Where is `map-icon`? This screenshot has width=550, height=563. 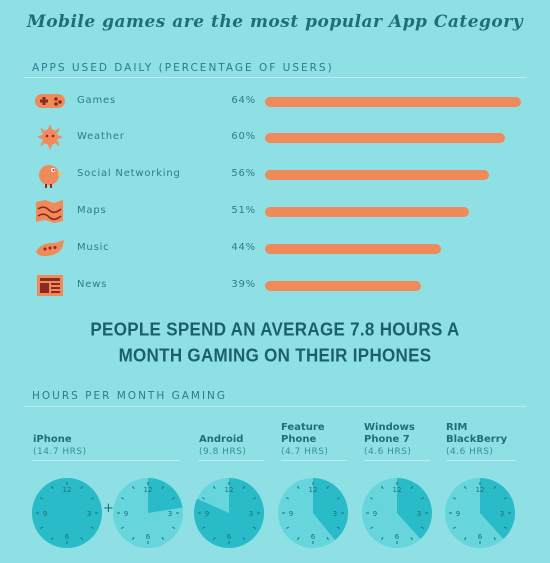
map-icon is located at coordinates (49, 211).